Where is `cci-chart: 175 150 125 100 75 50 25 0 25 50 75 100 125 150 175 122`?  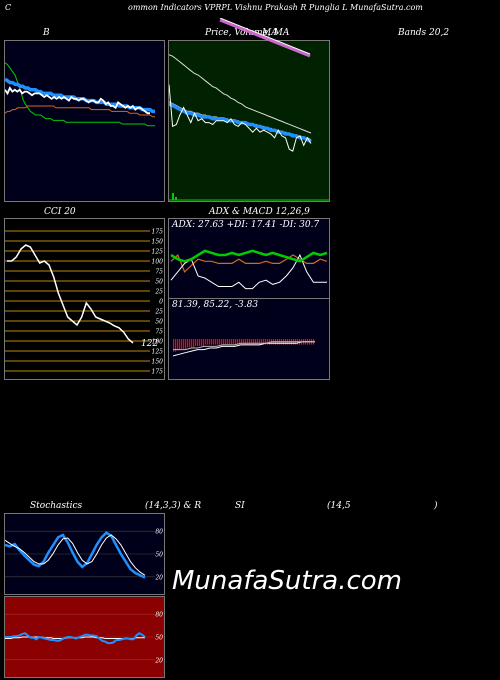 cci-chart: 175 150 125 100 75 50 25 0 25 50 75 100 125 150 175 122 is located at coordinates (84, 302).